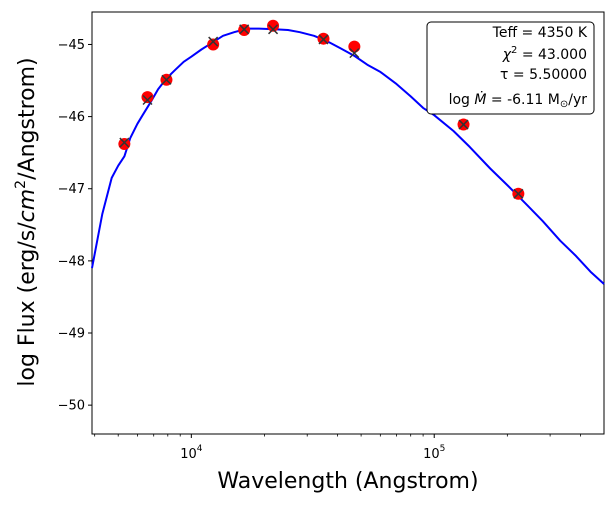  I want to click on mass-loss-annotation: log Ṁ = -6.11 M⊙/yr, so click(518, 100).